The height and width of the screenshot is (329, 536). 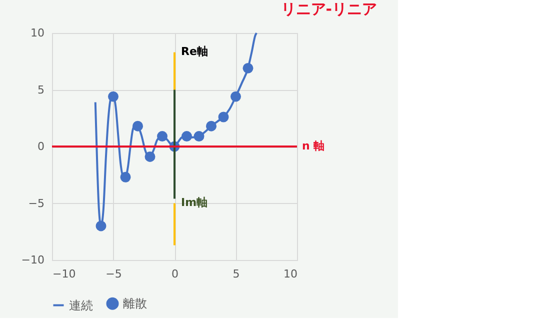 What do you see at coordinates (64, 274) in the screenshot?
I see `x-tick-label: −10` at bounding box center [64, 274].